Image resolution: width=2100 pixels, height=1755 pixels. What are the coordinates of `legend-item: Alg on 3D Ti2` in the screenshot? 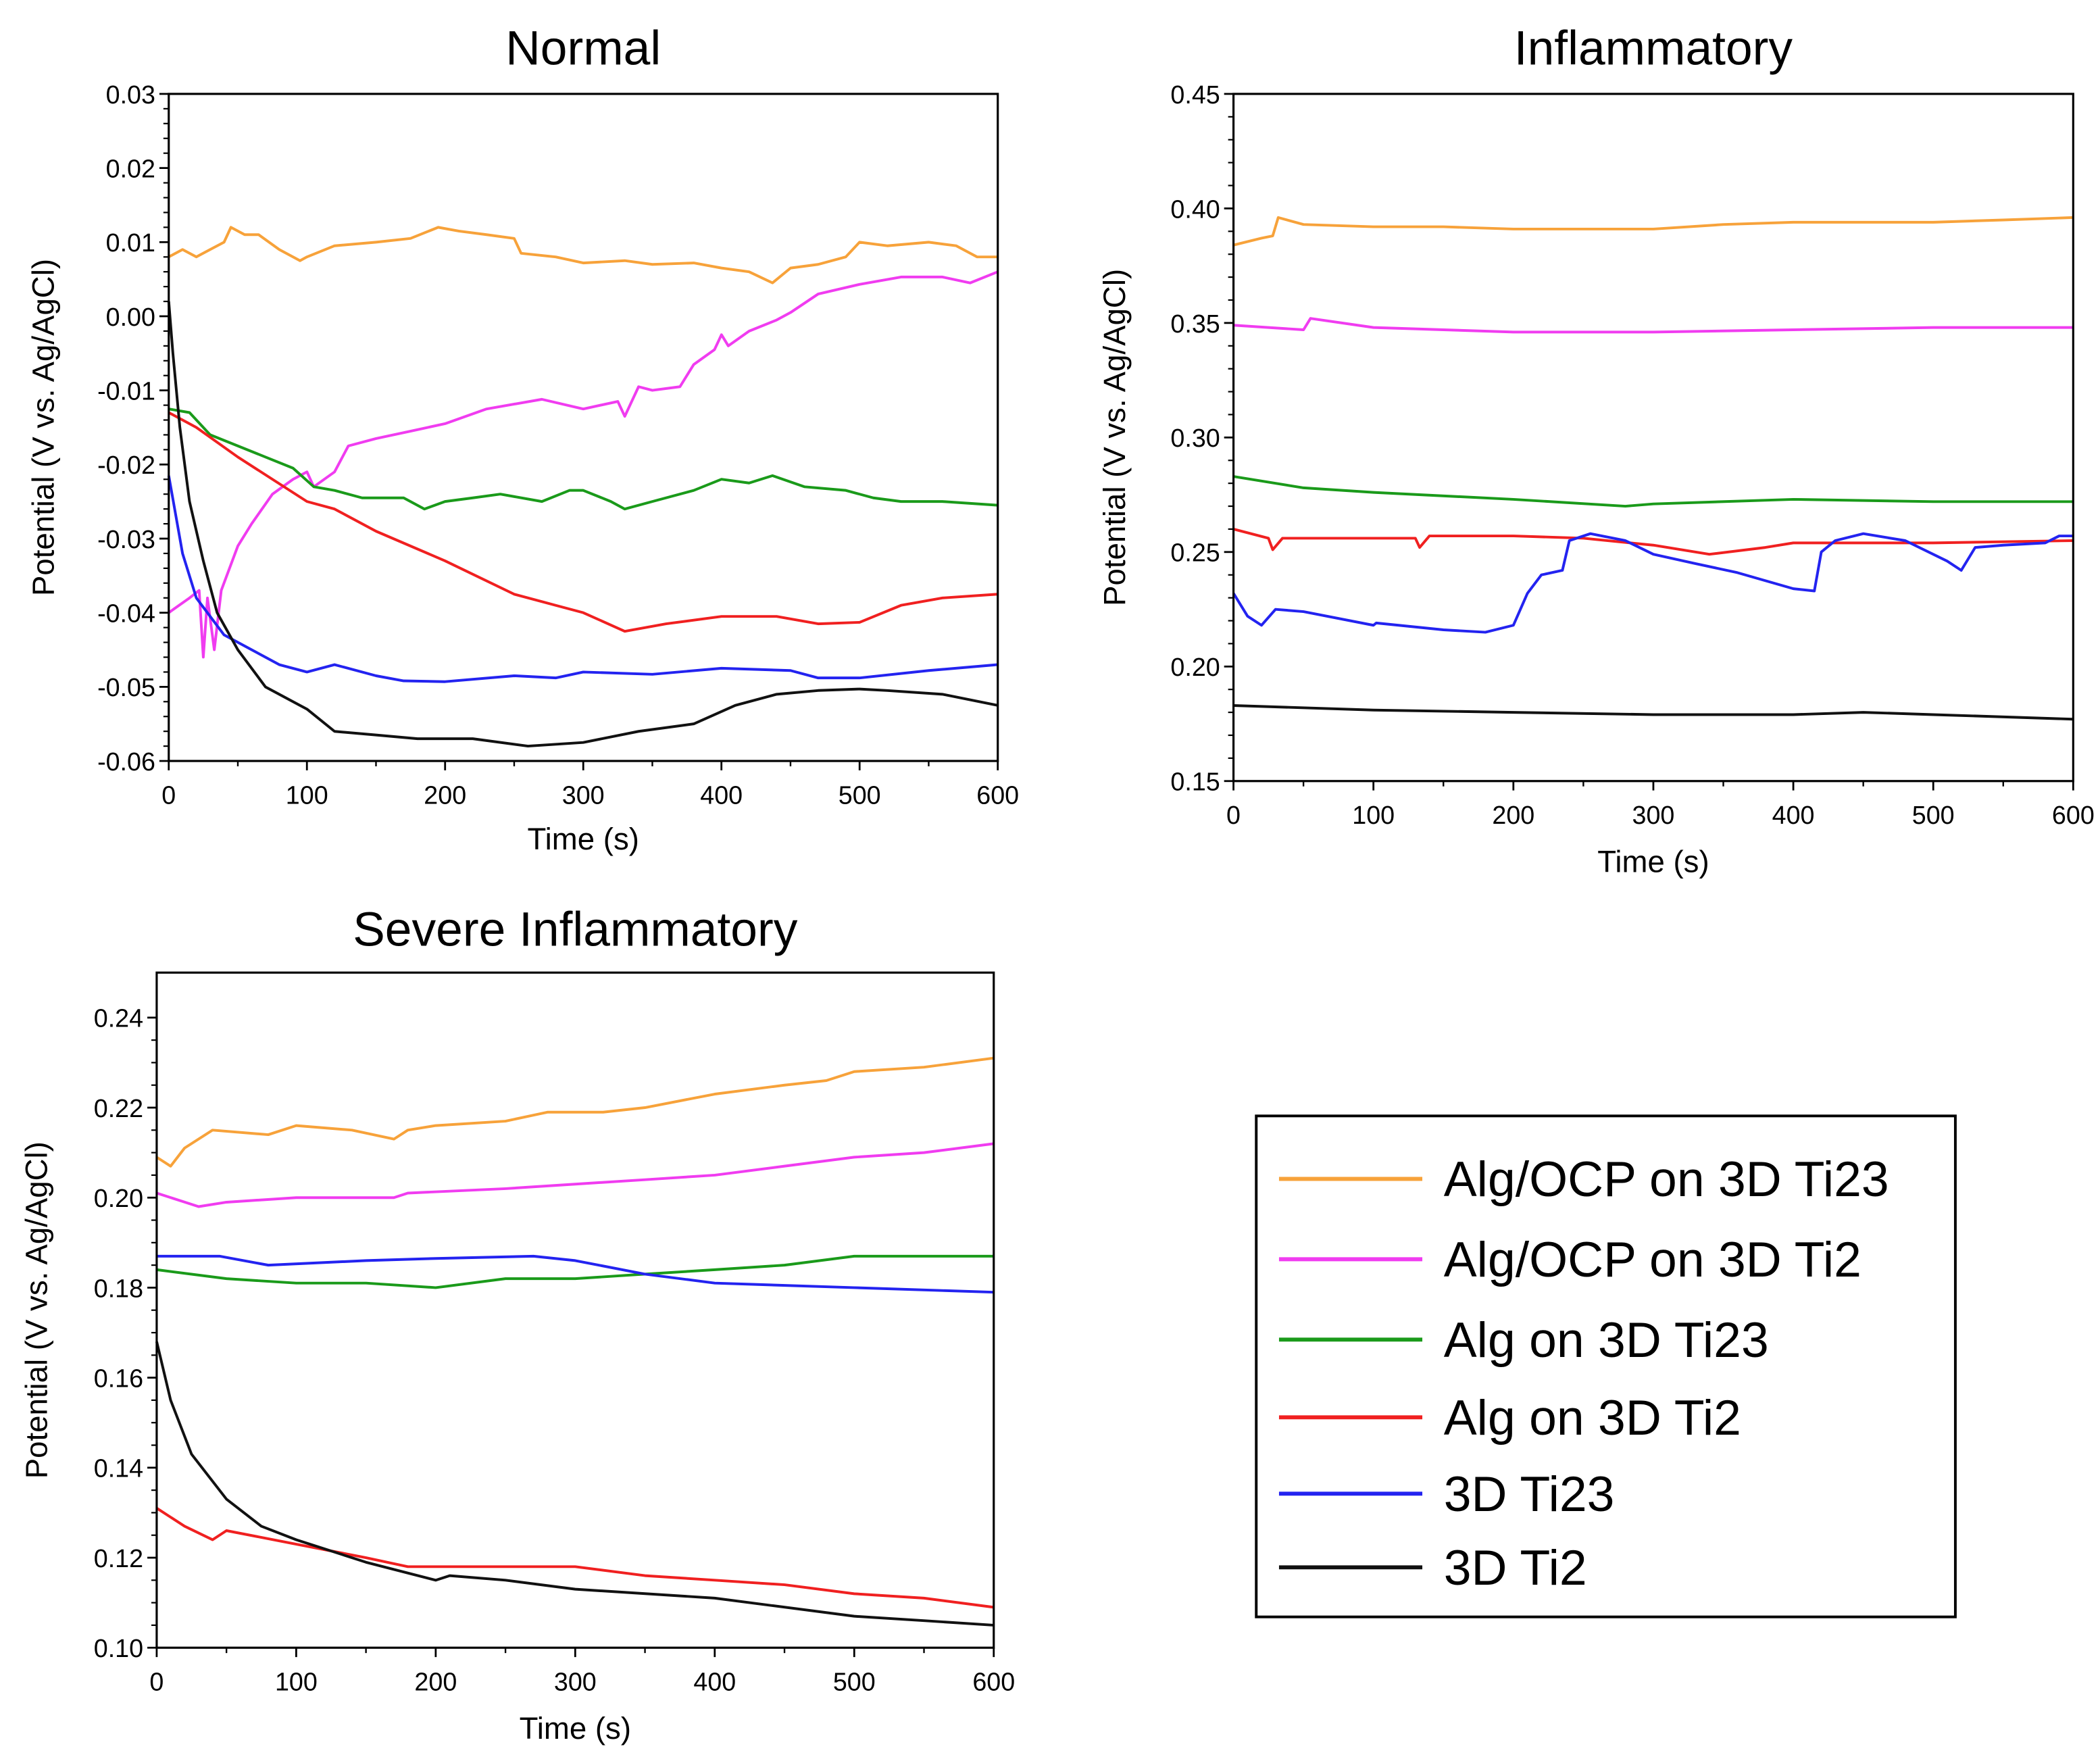 It's located at (1509, 1417).